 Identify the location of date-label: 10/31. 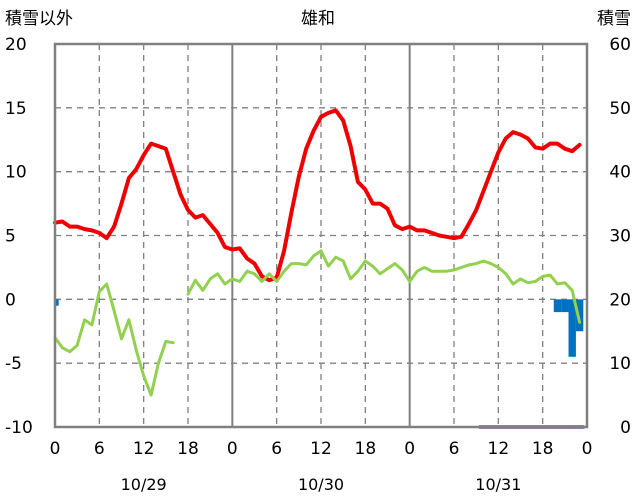
(498, 484).